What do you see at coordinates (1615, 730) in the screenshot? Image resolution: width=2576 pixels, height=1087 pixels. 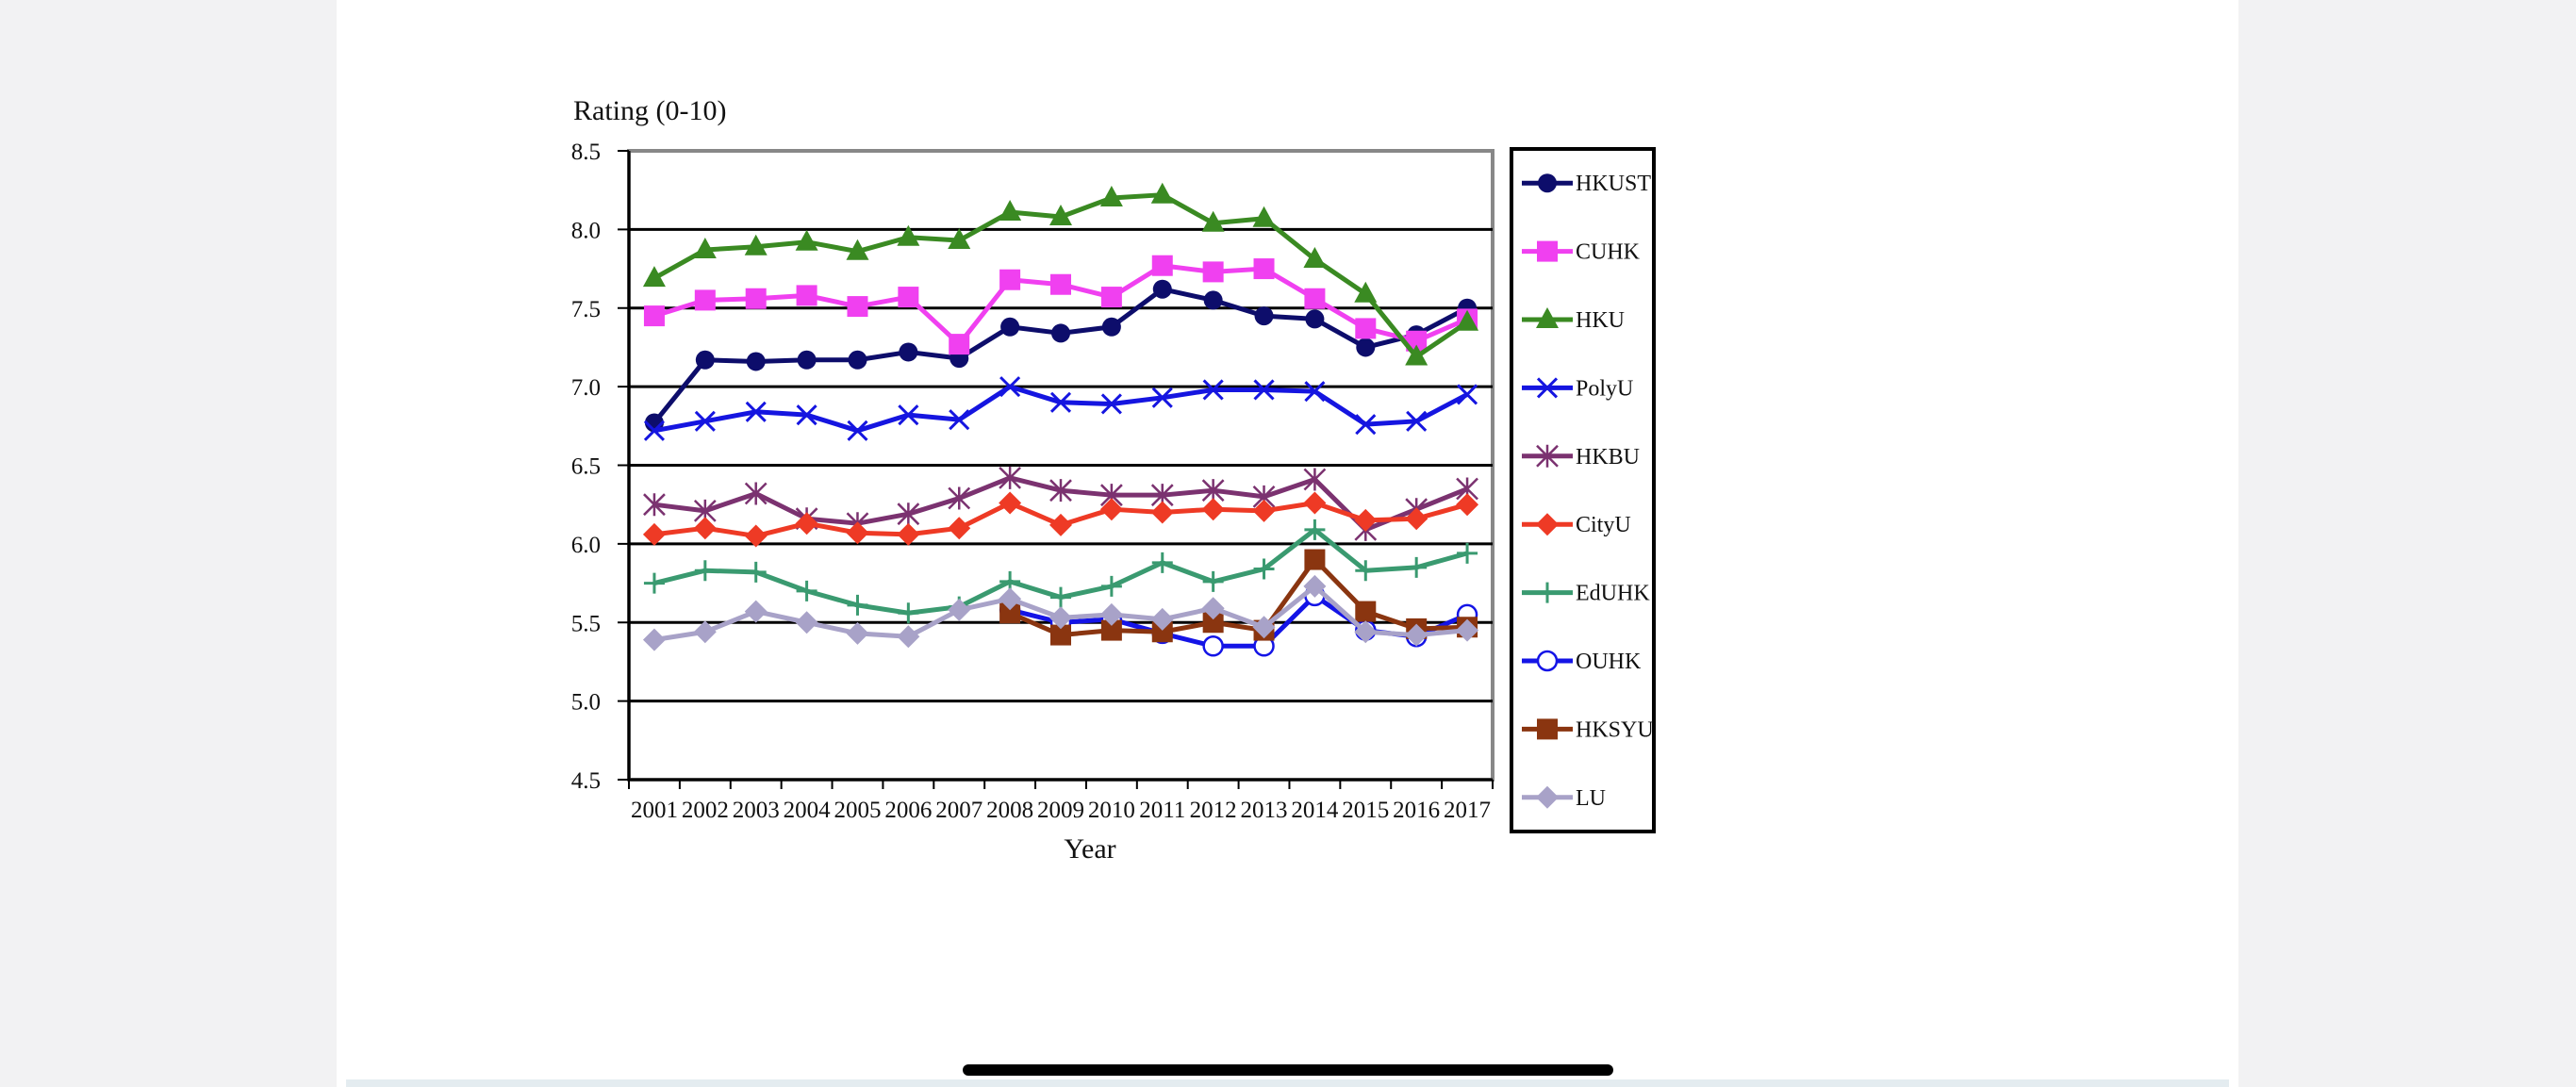 I see `legend-label-hksyu: HKSYU` at bounding box center [1615, 730].